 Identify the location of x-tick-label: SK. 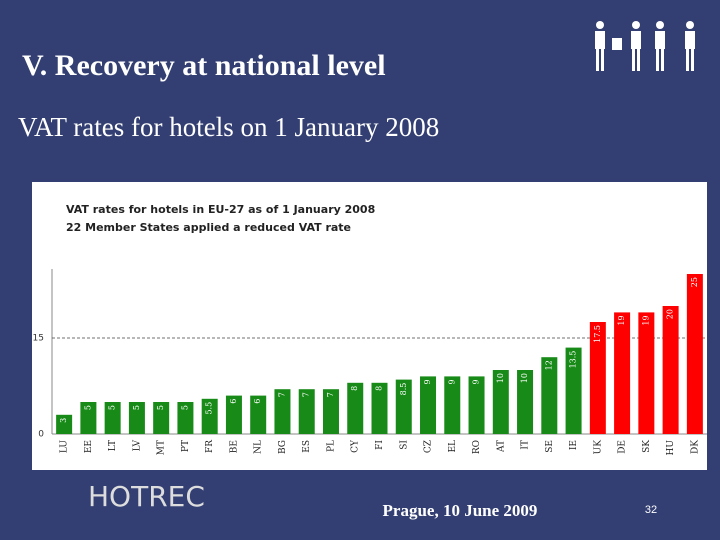
(647, 446).